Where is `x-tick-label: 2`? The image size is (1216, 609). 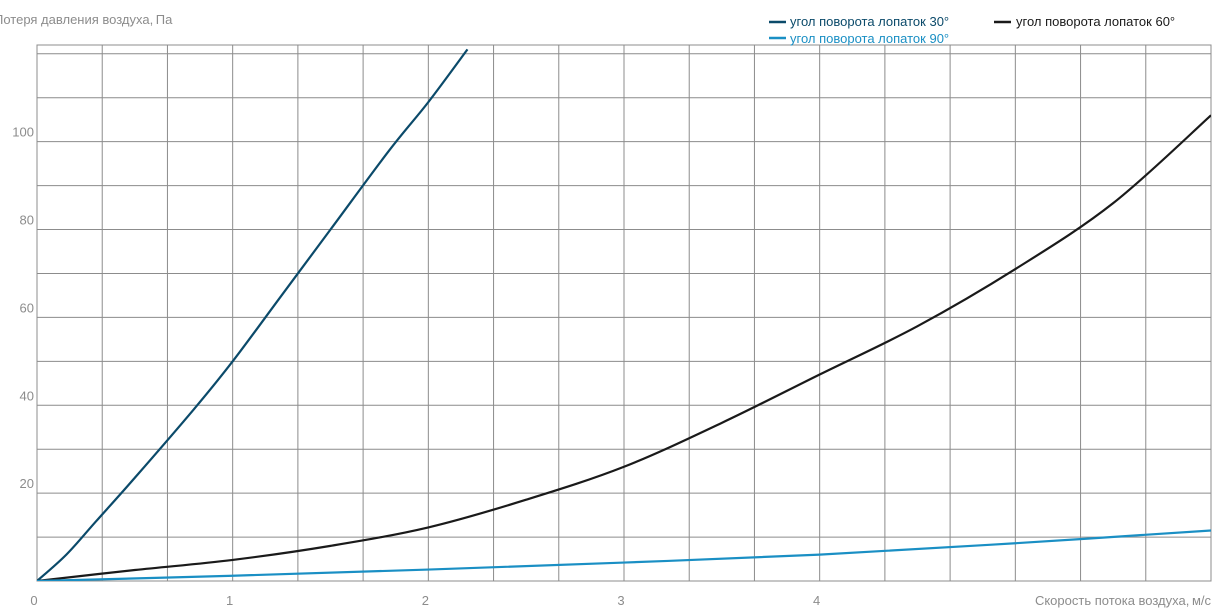
x-tick-label: 2 is located at coordinates (425, 600).